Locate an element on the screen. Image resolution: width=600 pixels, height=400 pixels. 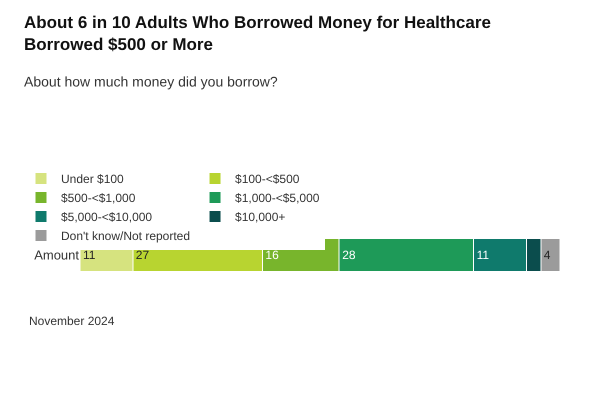
data-label: 16 is located at coordinates (272, 255).